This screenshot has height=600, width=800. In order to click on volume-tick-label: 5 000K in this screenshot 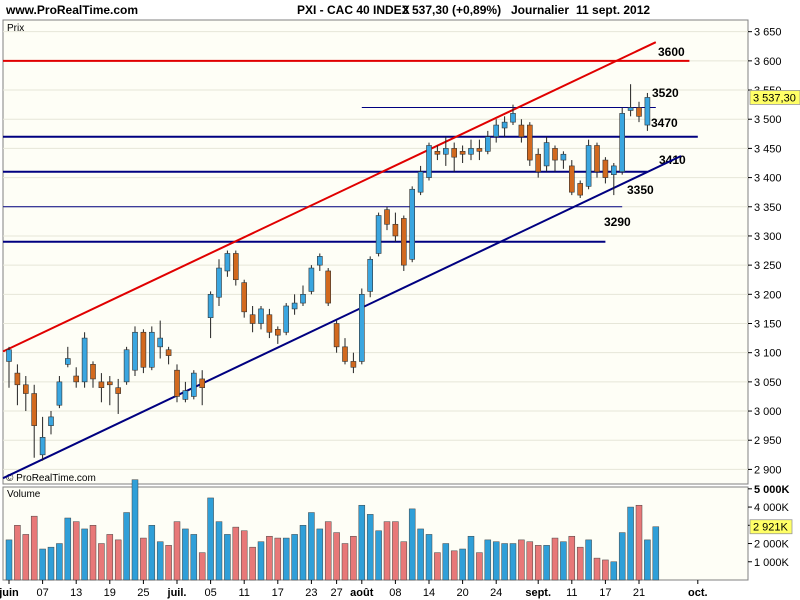, I will do `click(772, 490)`.